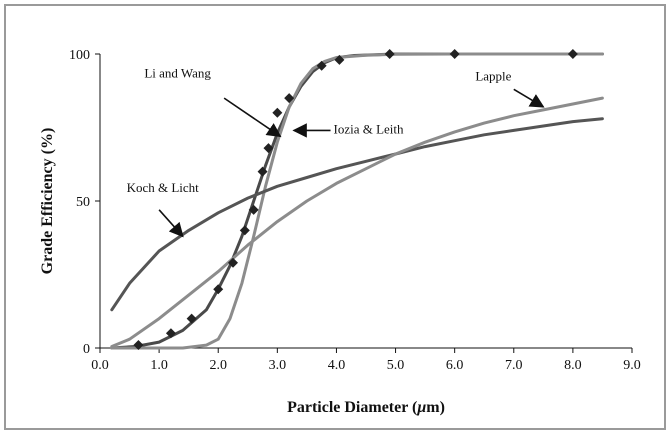 The width and height of the screenshot is (672, 434). I want to click on y-tick-label: 50, so click(83, 202).